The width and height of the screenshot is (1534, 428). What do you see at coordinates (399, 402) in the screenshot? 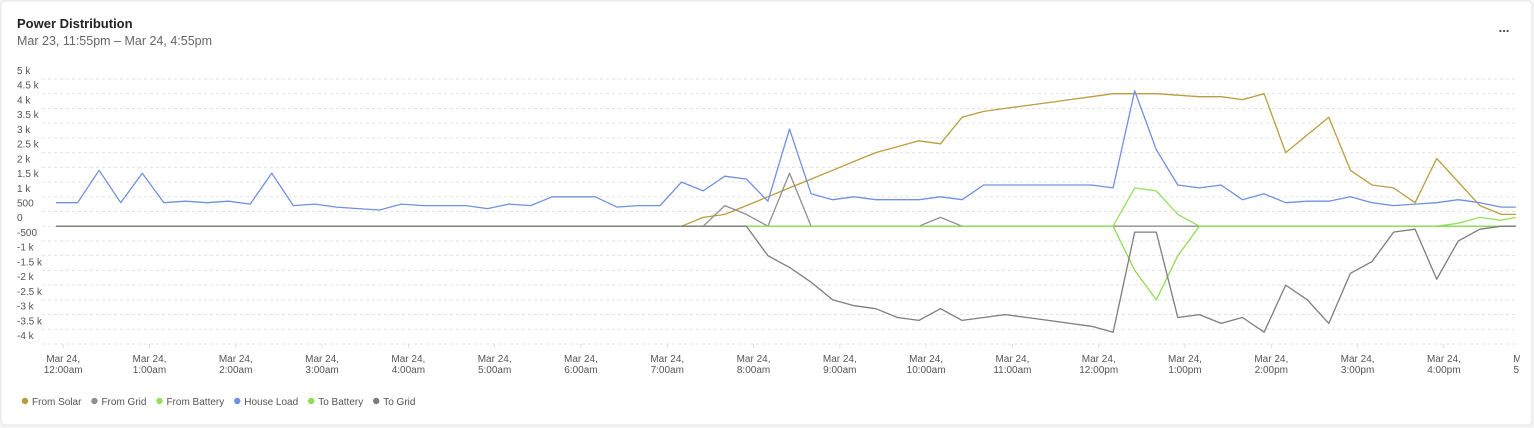
I see `legend-label: To Grid` at bounding box center [399, 402].